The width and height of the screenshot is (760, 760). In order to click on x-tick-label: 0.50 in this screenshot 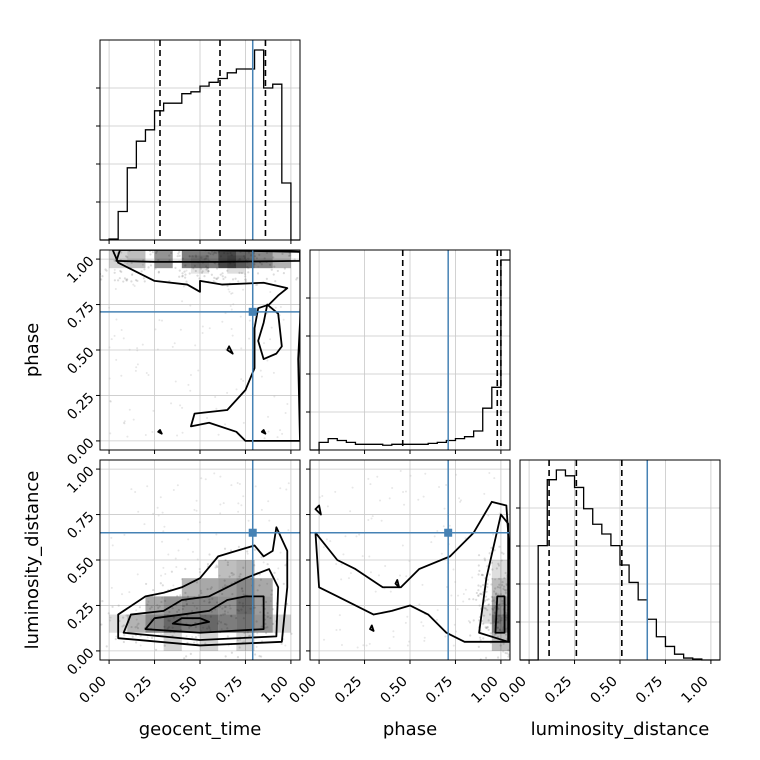, I will do `click(603, 690)`.